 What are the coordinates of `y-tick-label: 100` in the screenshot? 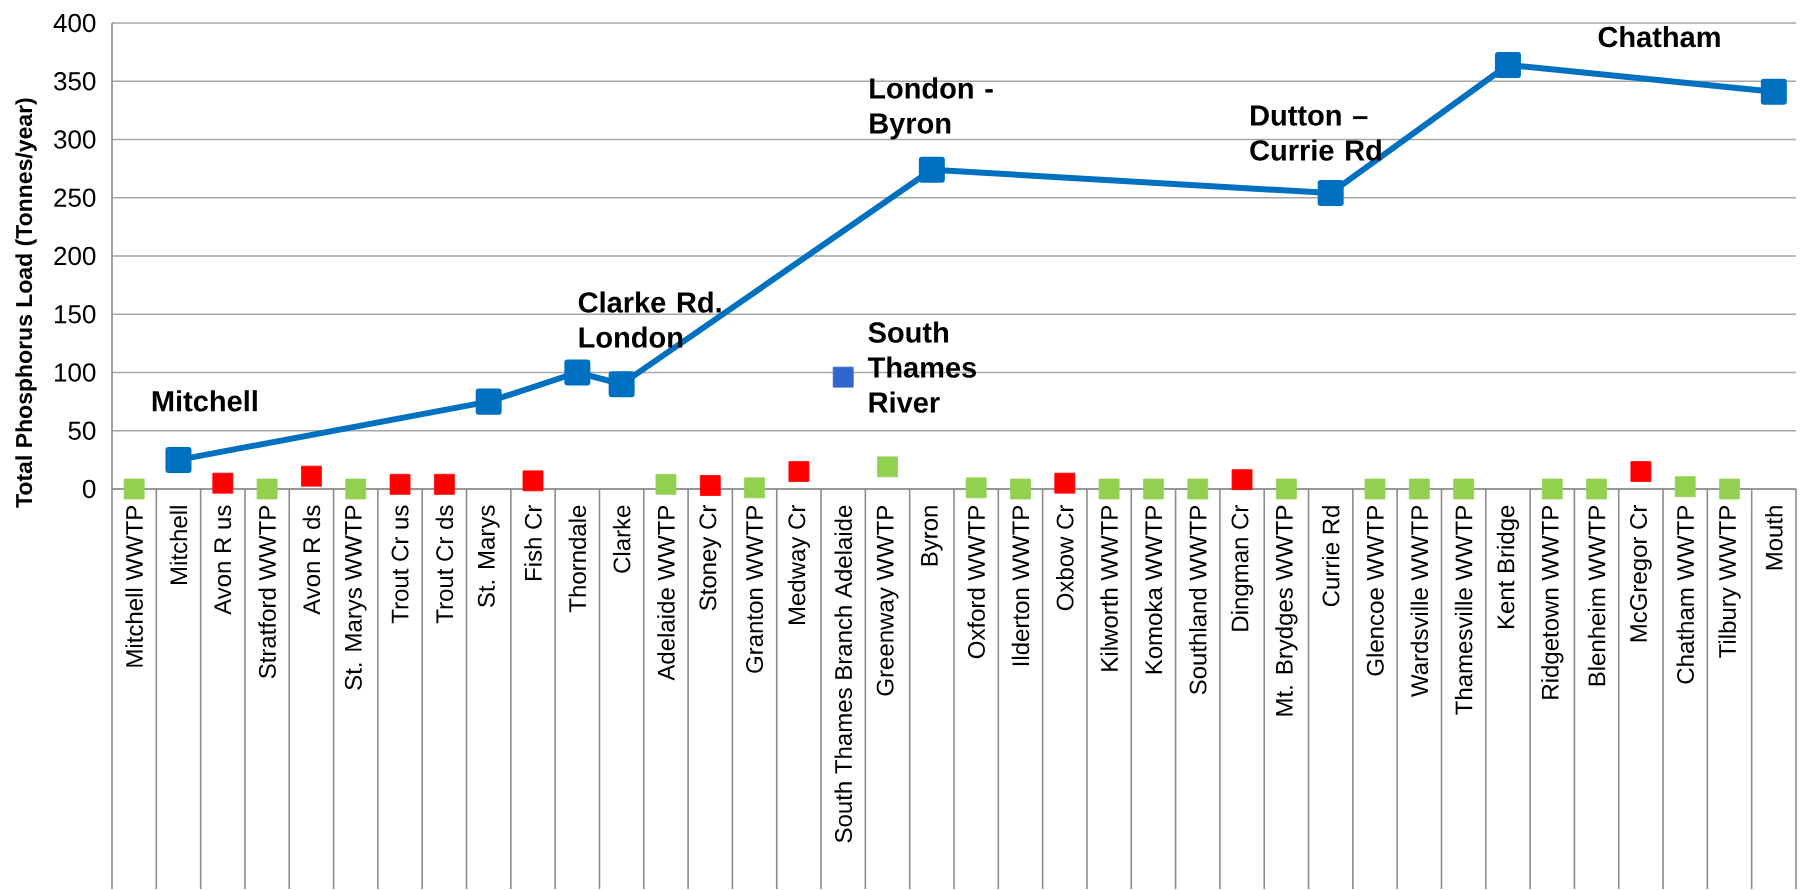 It's located at (75, 372).